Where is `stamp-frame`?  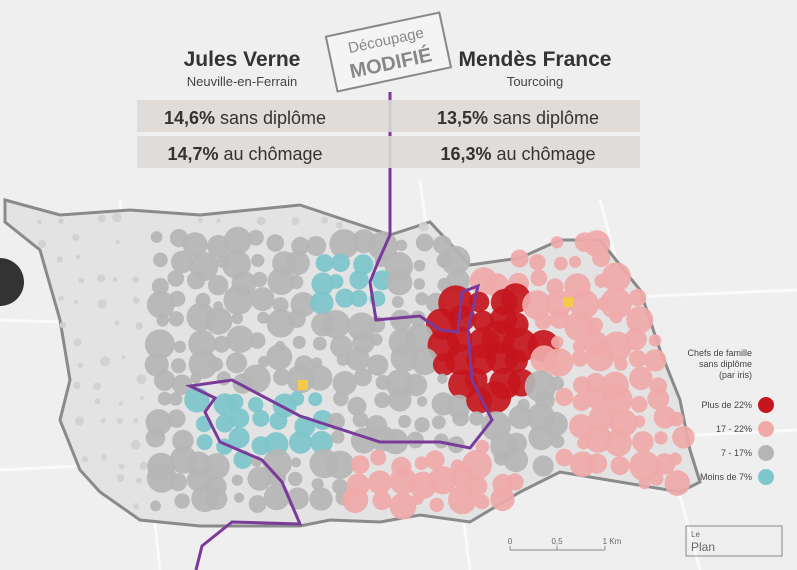
stamp-frame is located at coordinates (388, 52).